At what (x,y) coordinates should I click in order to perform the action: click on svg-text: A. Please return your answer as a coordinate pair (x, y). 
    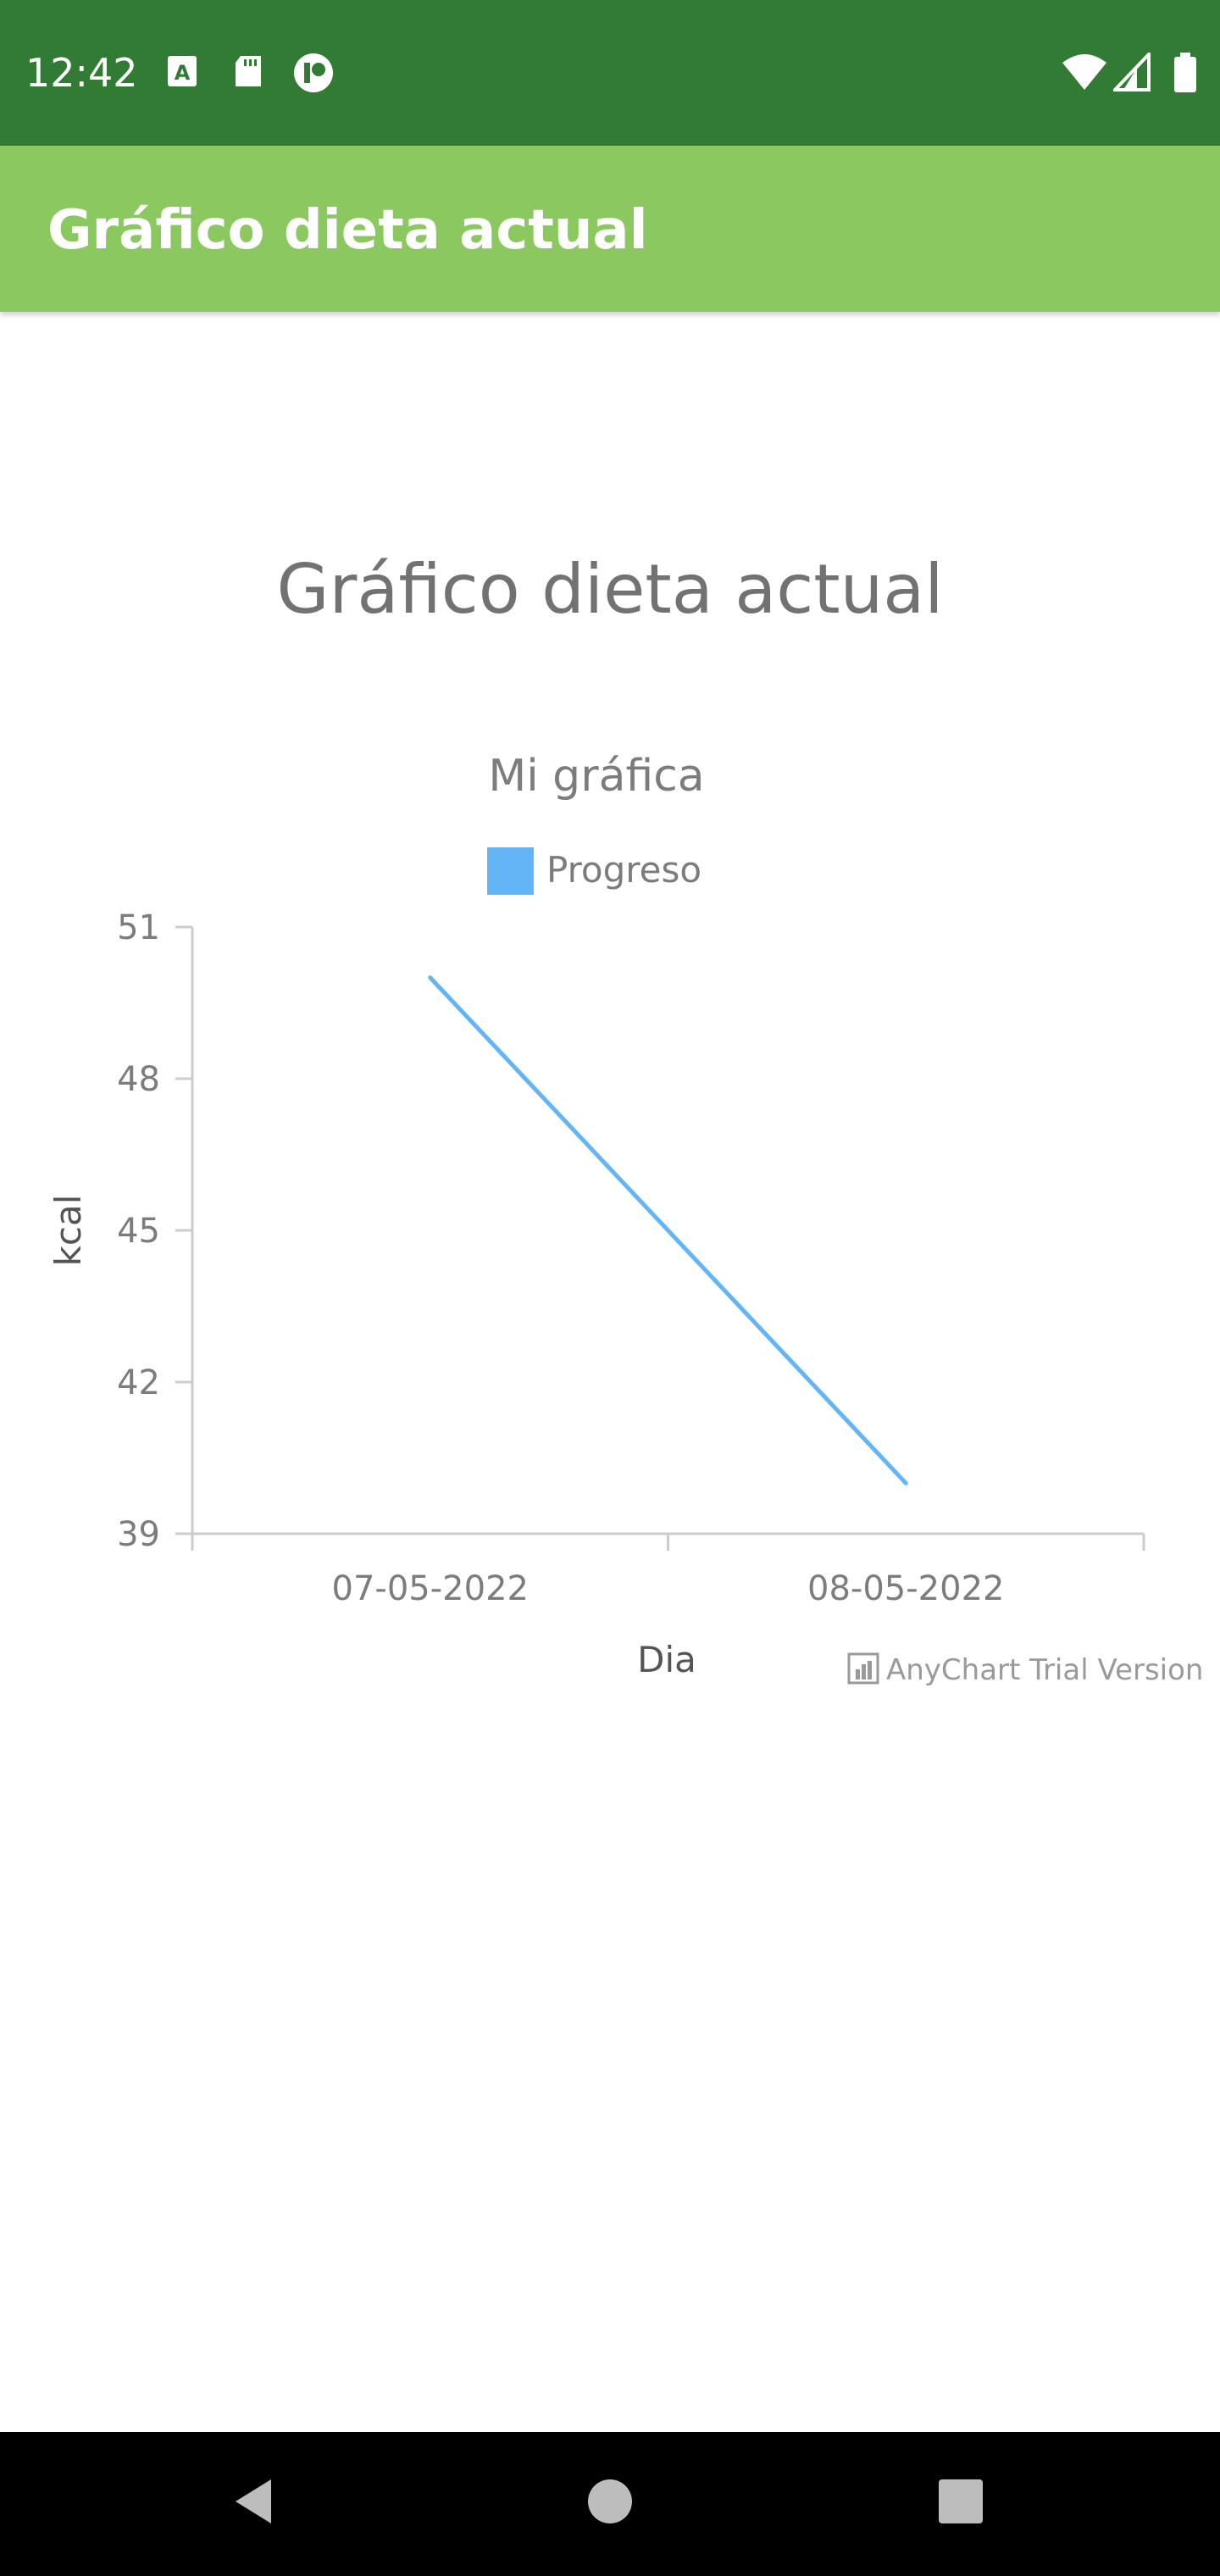
    Looking at the image, I should click on (183, 73).